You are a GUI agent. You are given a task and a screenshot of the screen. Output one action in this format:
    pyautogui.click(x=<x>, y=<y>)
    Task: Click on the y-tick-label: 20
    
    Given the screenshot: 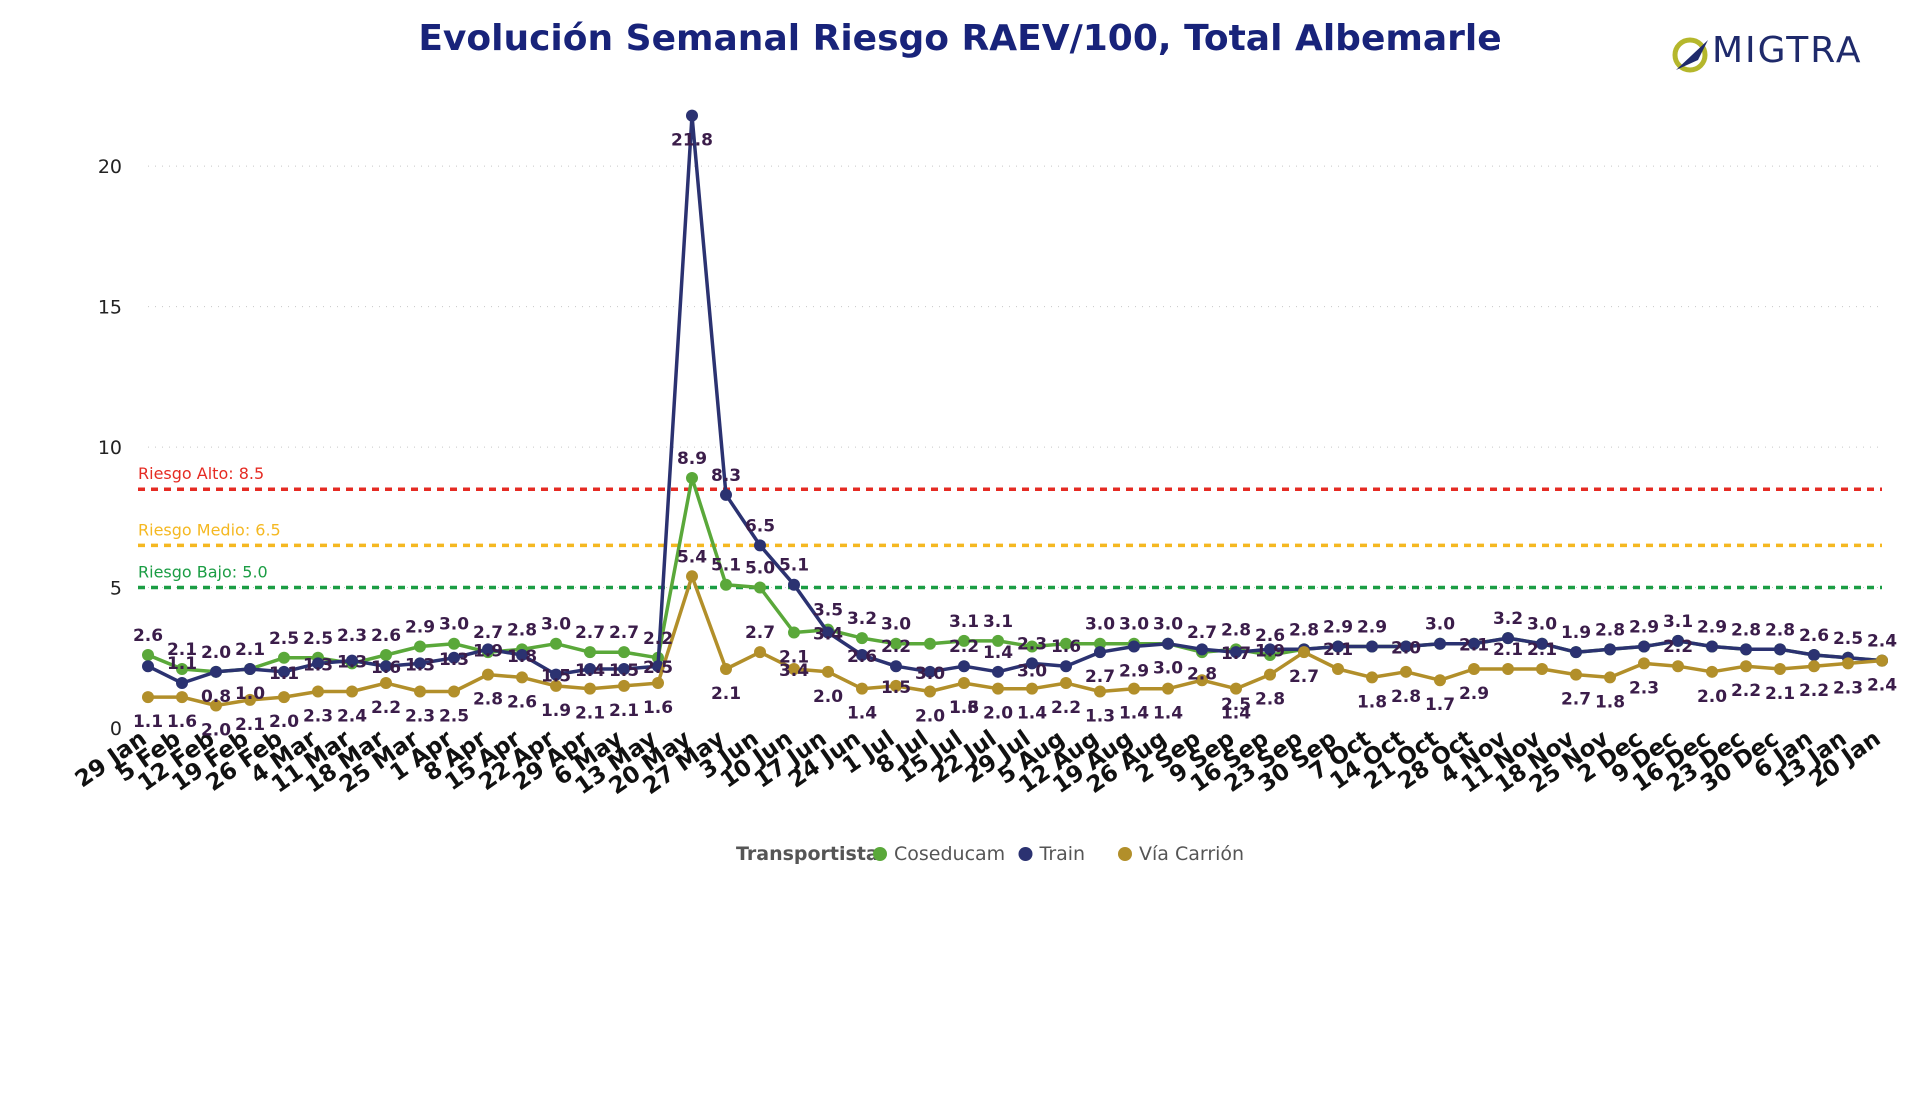 What is the action you would take?
    pyautogui.click(x=110, y=167)
    